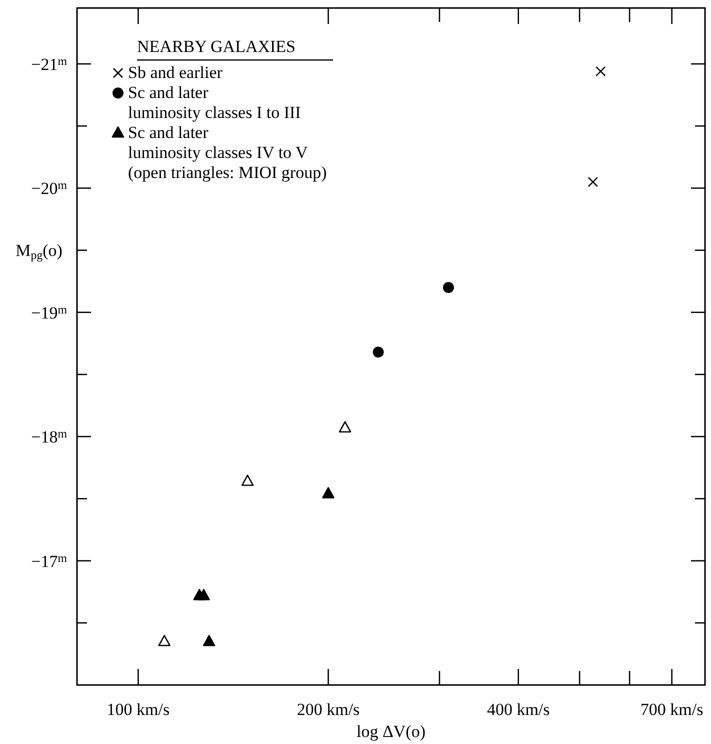  Describe the element at coordinates (391, 731) in the screenshot. I see `x-axis-title: log ΔV(o)` at that location.